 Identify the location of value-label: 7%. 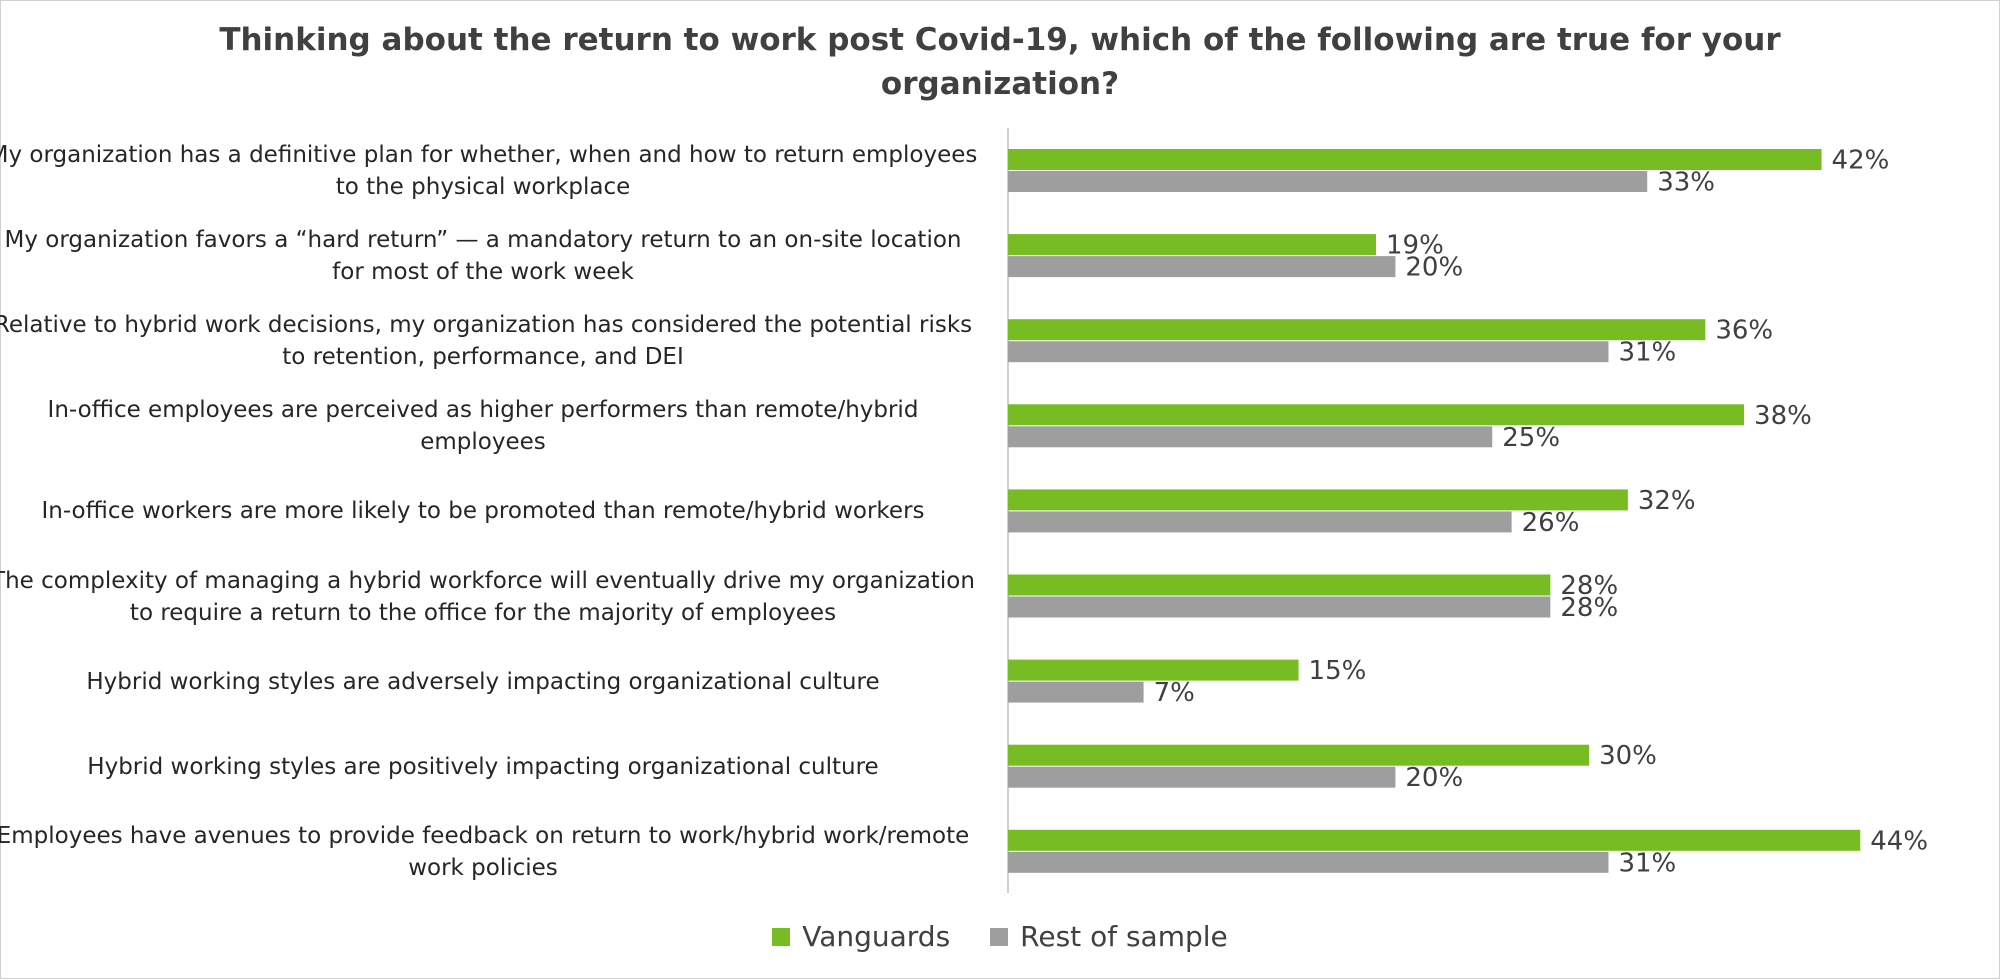
(1174, 693).